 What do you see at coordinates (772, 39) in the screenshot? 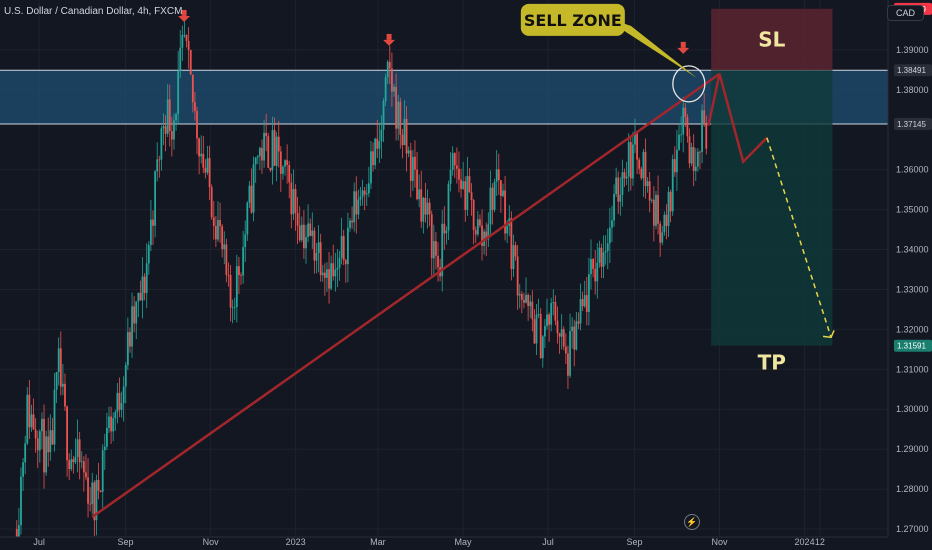
I see `stop-loss-box` at bounding box center [772, 39].